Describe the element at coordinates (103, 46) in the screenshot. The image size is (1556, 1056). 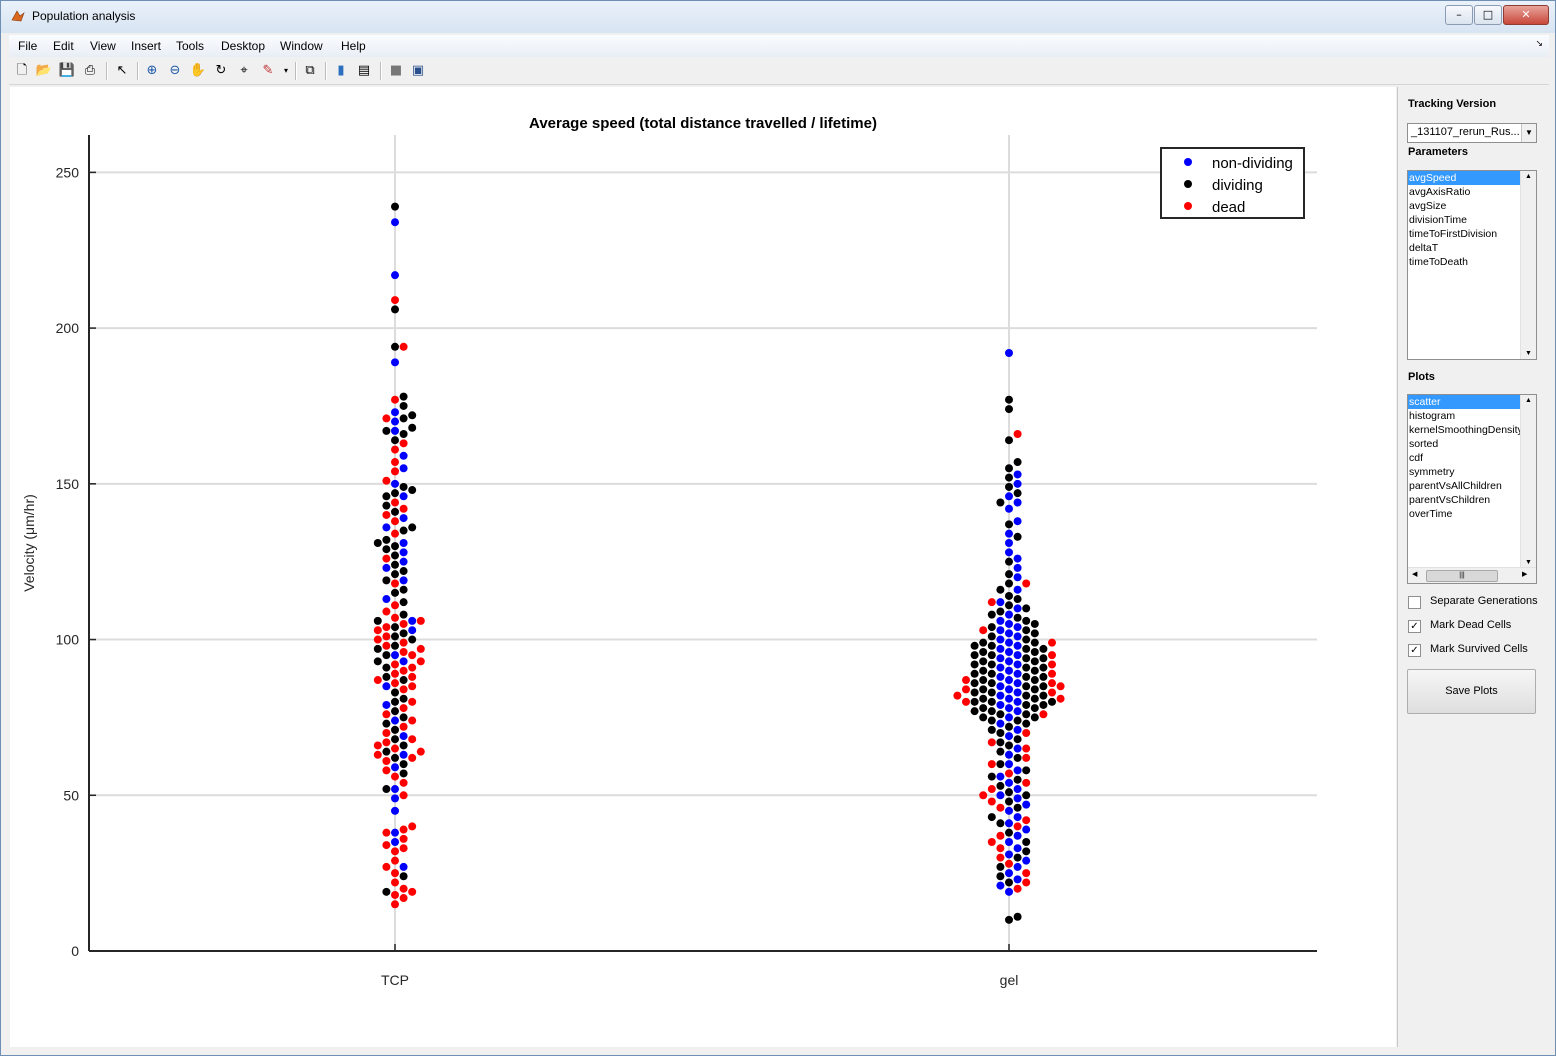
I see `menu-view: View` at that location.